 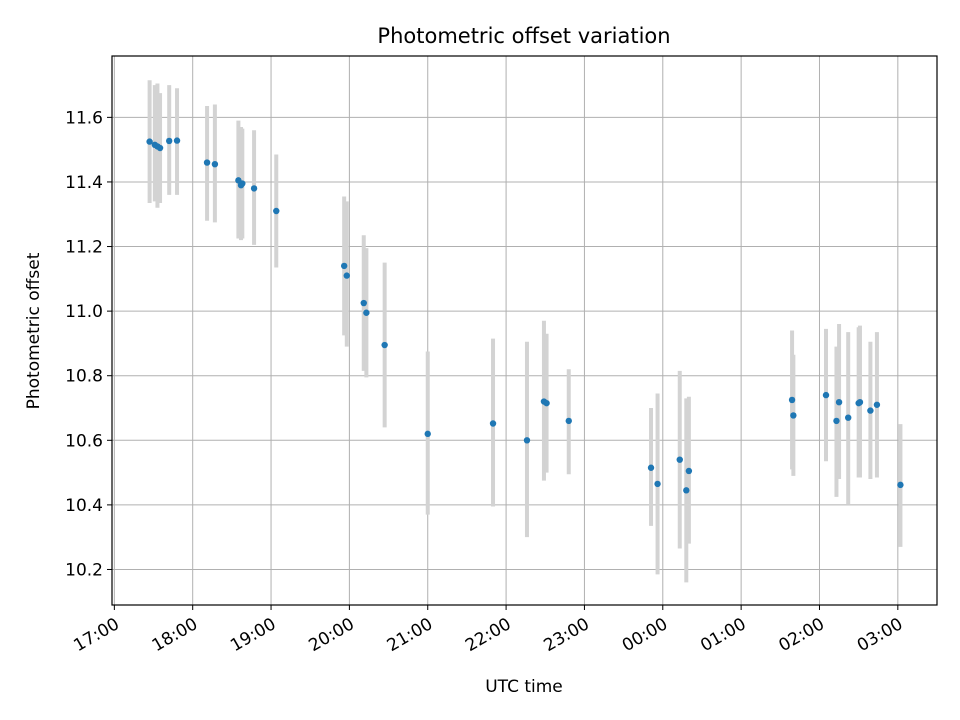 I want to click on x-tick-label: 00:00, so click(x=645, y=635).